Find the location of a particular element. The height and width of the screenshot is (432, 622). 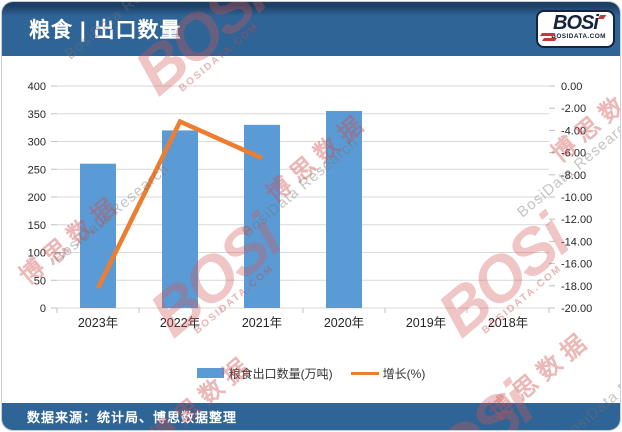

left-axis-label: 100 is located at coordinates (37, 254).